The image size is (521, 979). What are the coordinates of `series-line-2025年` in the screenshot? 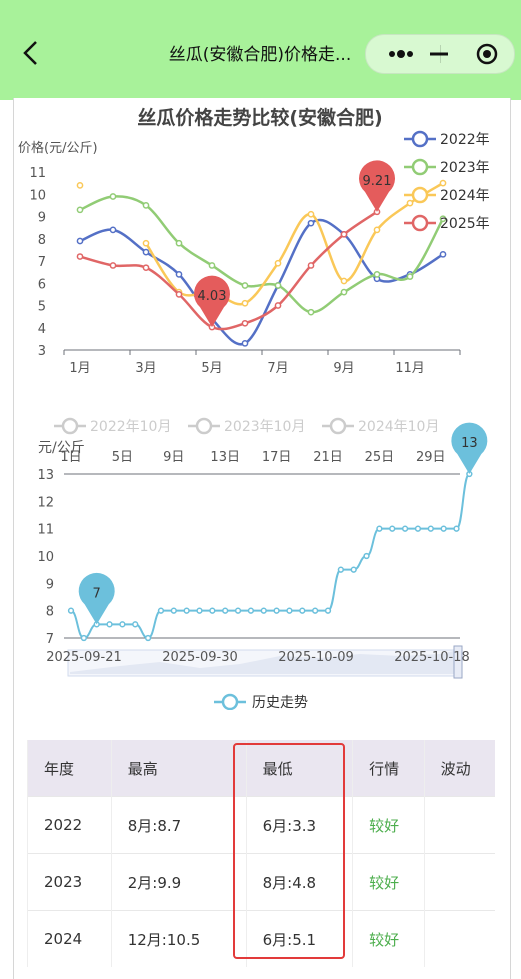 It's located at (228, 270).